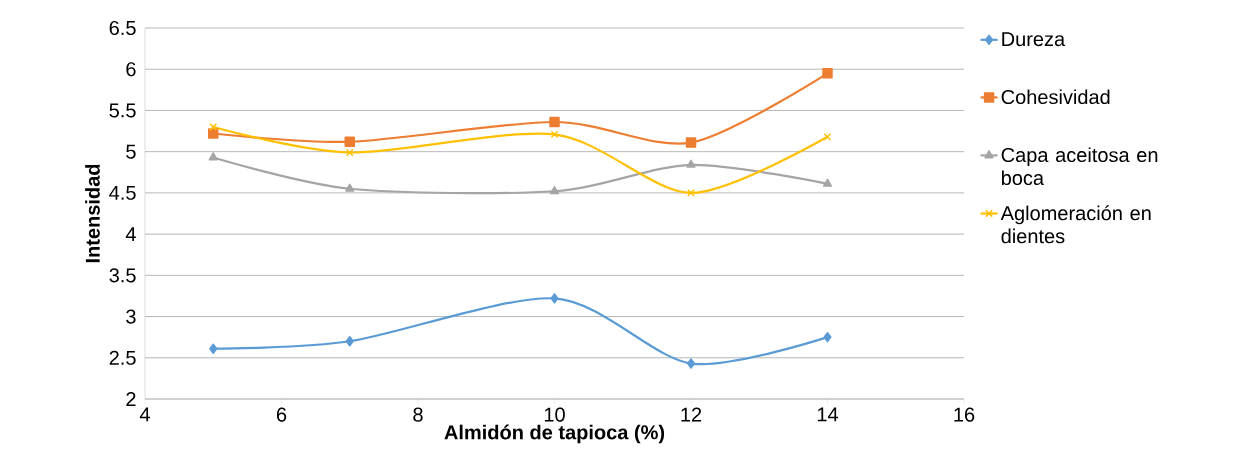  I want to click on y-axis-title: Intensidad, so click(92, 213).